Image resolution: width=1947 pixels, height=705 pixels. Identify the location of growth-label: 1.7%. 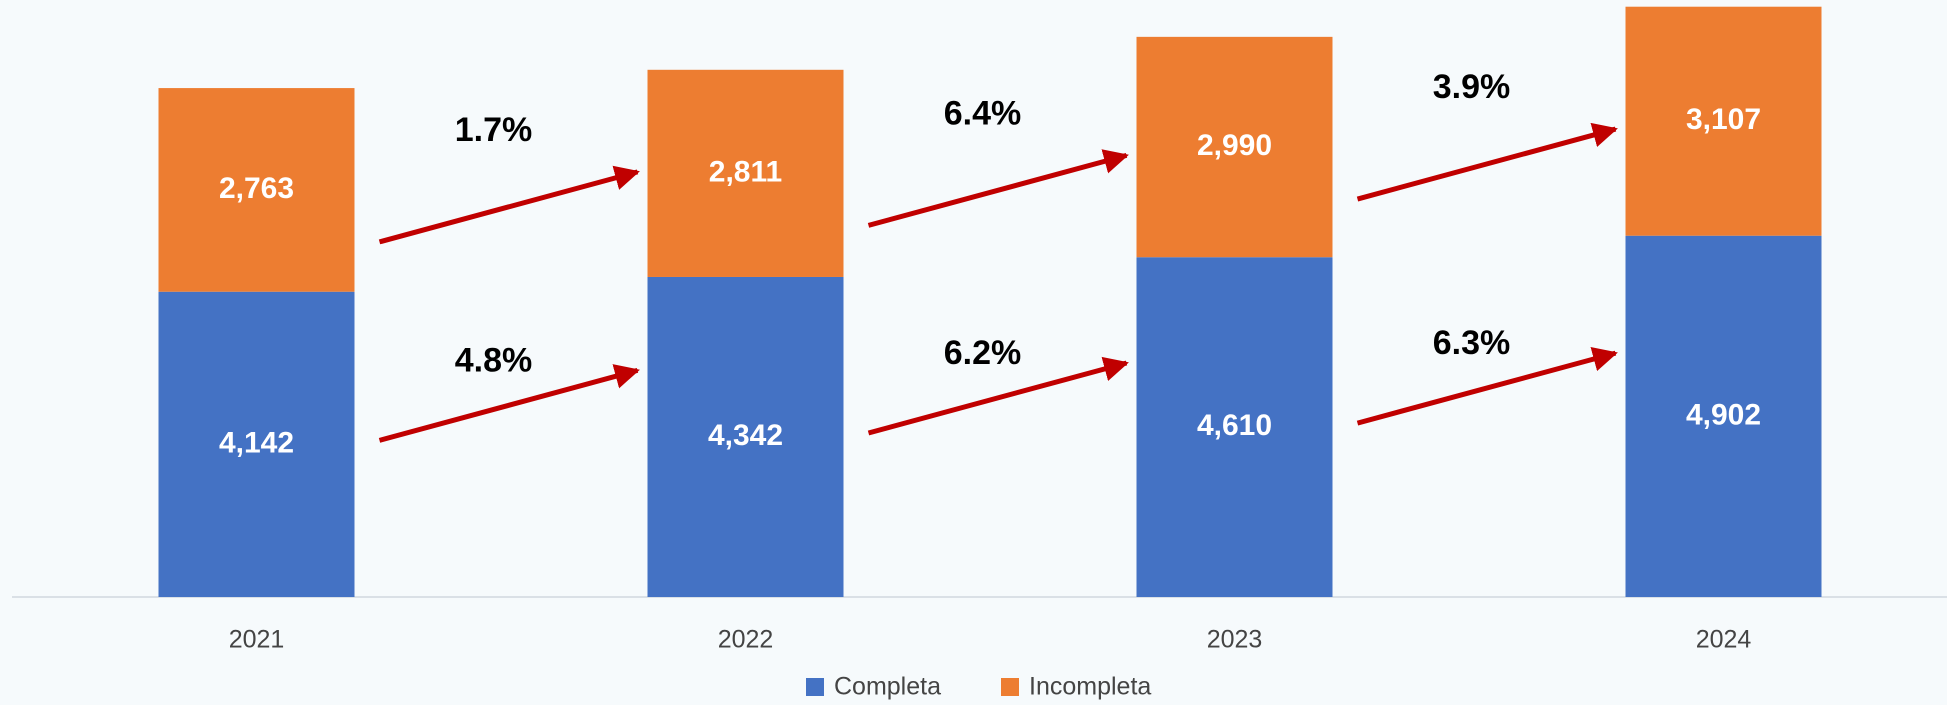
(494, 130).